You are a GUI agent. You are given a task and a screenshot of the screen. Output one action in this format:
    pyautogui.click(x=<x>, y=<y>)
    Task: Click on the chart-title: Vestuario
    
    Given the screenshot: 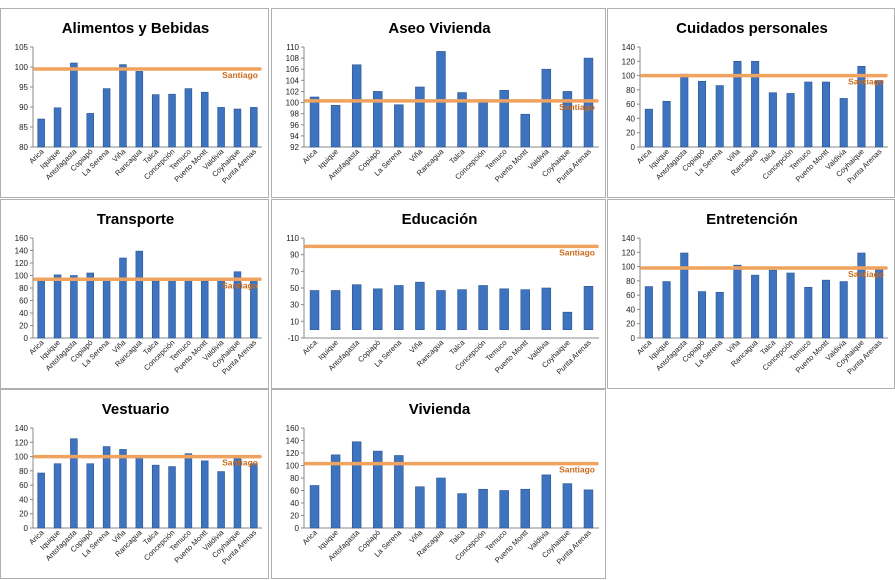 What is the action you would take?
    pyautogui.click(x=136, y=409)
    